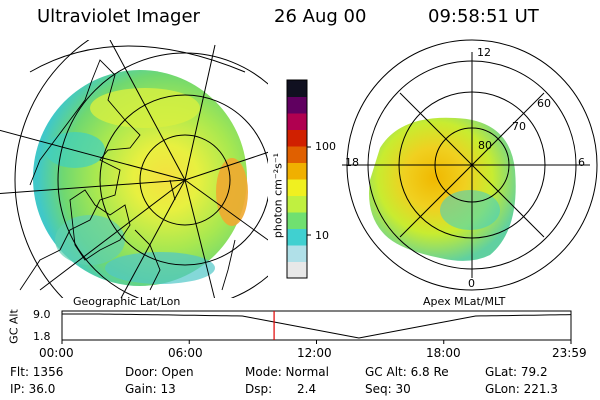 The image size is (600, 400). What do you see at coordinates (352, 162) in the screenshot?
I see `mlt-label-18: 18` at bounding box center [352, 162].